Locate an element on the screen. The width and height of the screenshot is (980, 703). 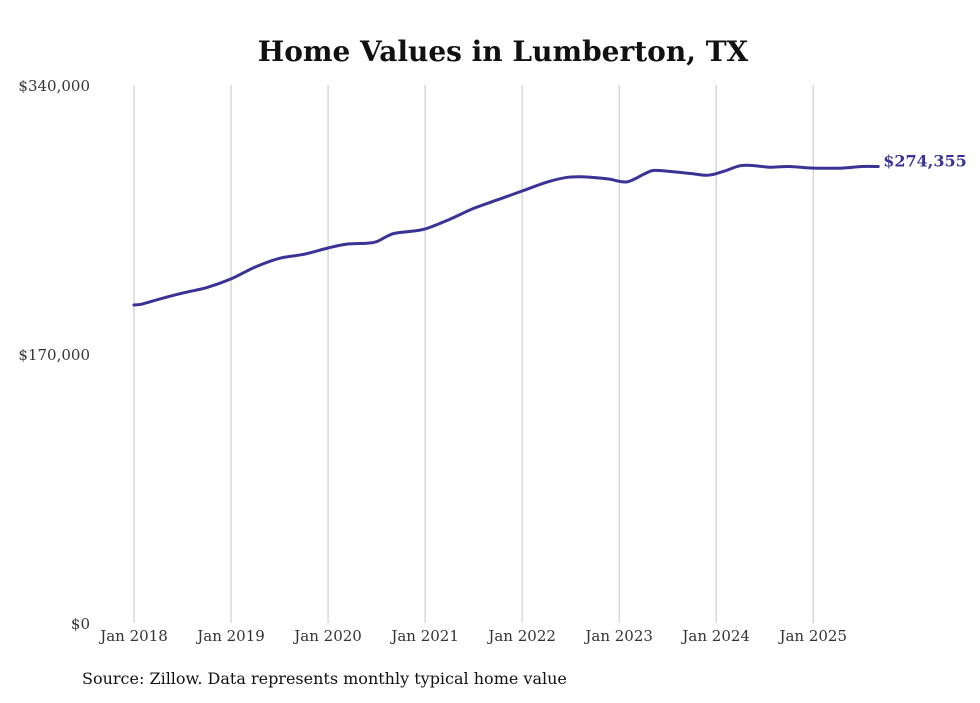
y-axis-ticks: $0 $170,000 $340,000 is located at coordinates (54, 355).